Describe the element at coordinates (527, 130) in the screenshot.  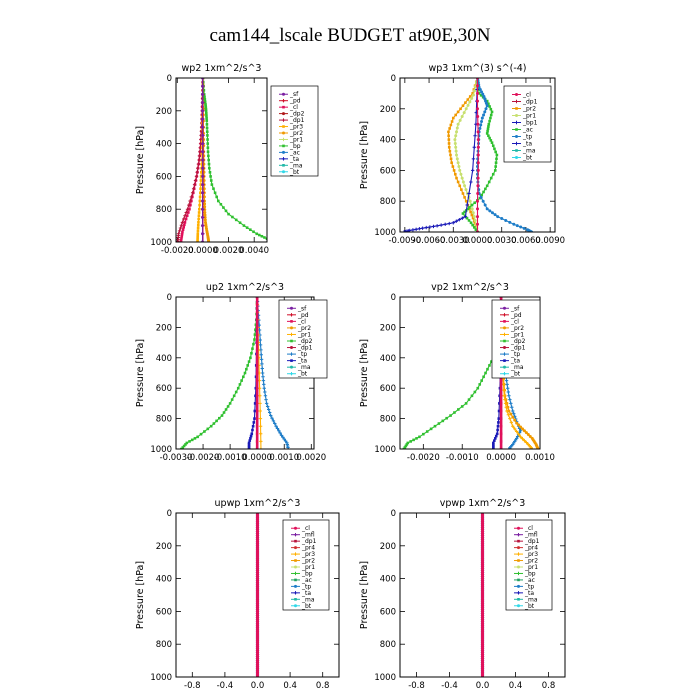
I see `legend-entry: _ac` at that location.